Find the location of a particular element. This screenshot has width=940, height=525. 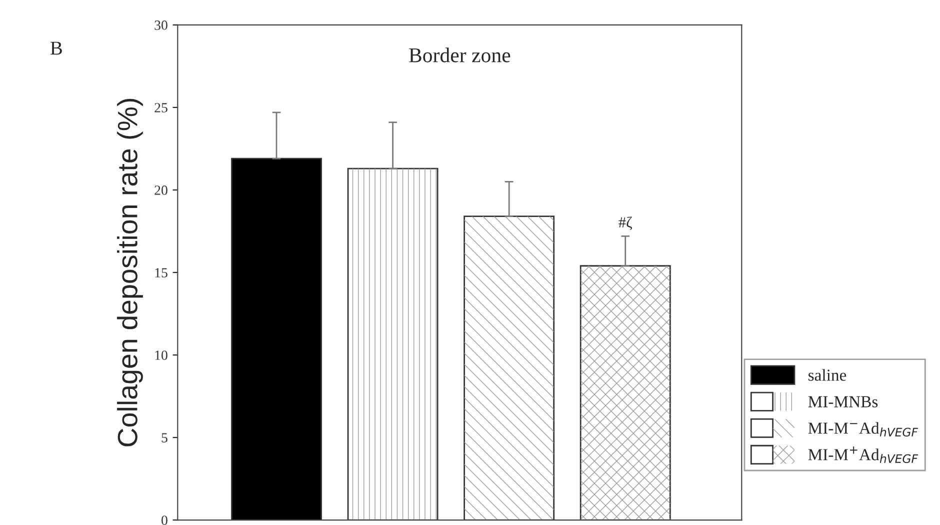

legend-label: MI-M$^{+}$Ad$_{hVEGF}$ is located at coordinates (863, 455).